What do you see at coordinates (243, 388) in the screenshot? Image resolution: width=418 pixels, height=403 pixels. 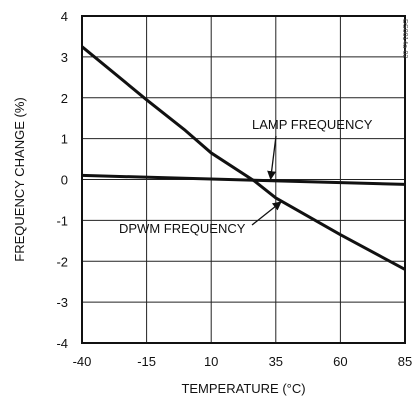 I see `x-axis-title: TEMPERATURE (°C)` at bounding box center [243, 388].